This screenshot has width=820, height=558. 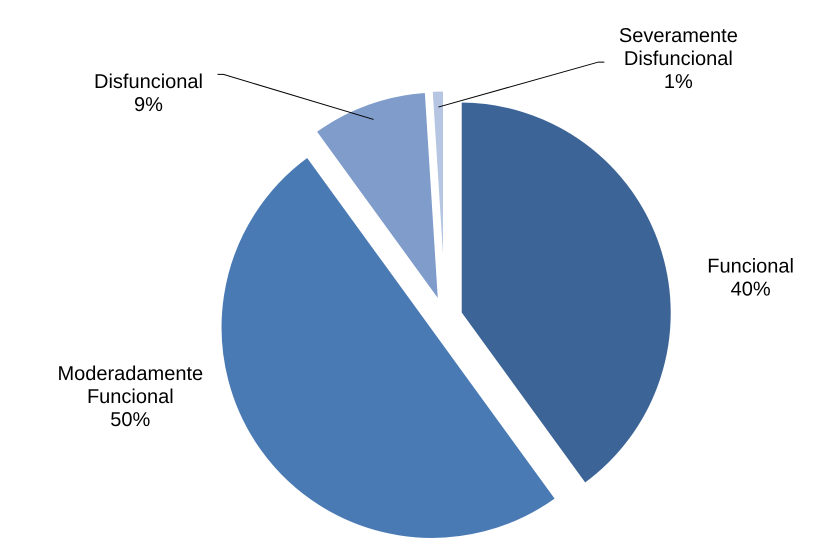 What do you see at coordinates (679, 82) in the screenshot?
I see `data-label: 1%` at bounding box center [679, 82].